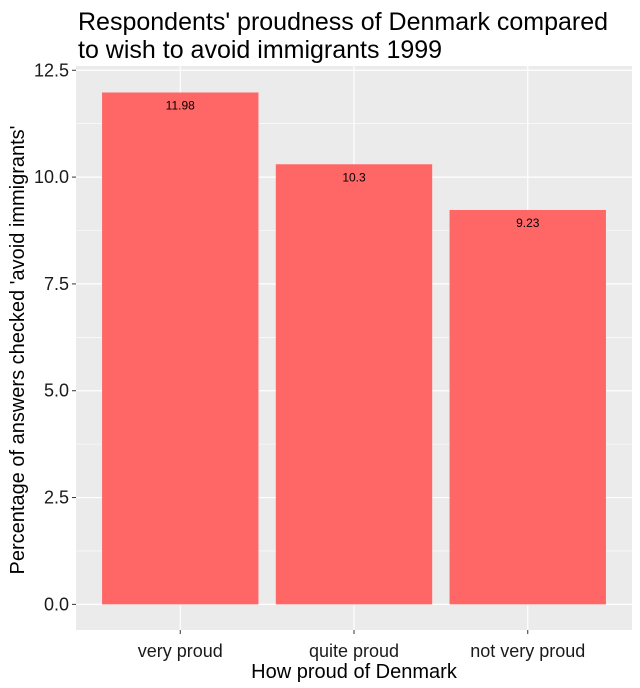  What do you see at coordinates (180, 105) in the screenshot?
I see `data-label-1: 11.98` at bounding box center [180, 105].